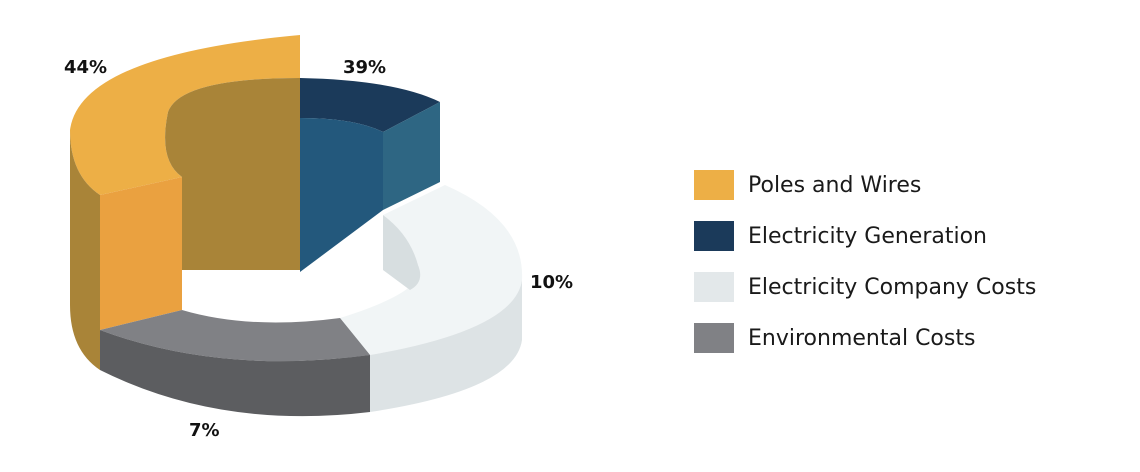  I want to click on slice-poles-and-wires, so click(185, 202).